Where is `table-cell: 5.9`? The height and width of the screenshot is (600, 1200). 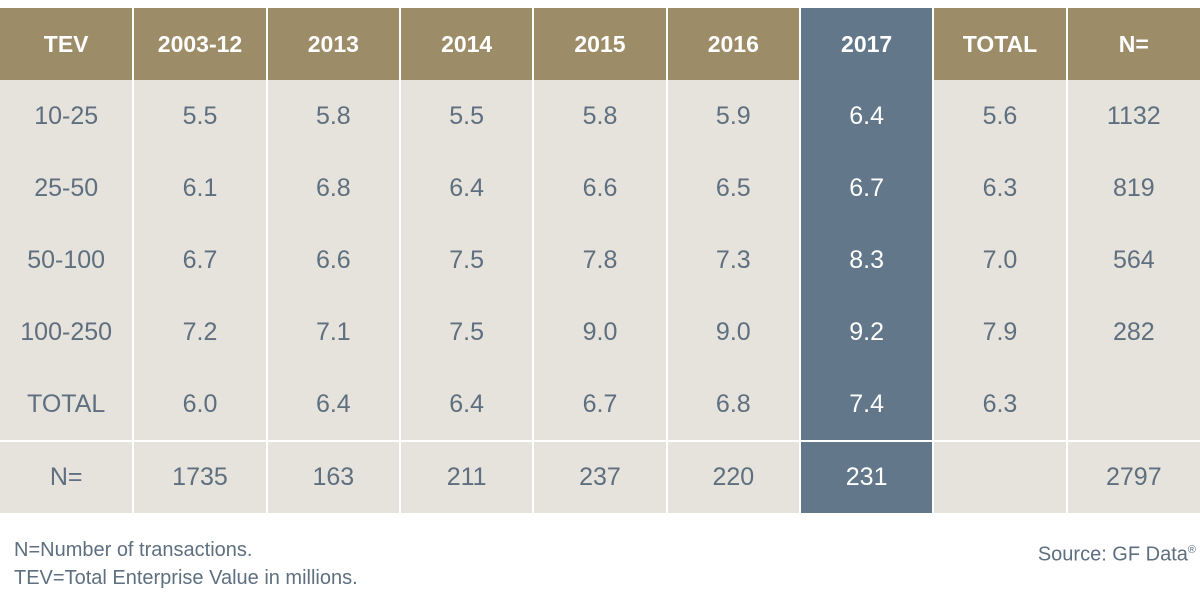 table-cell: 5.9 is located at coordinates (733, 116).